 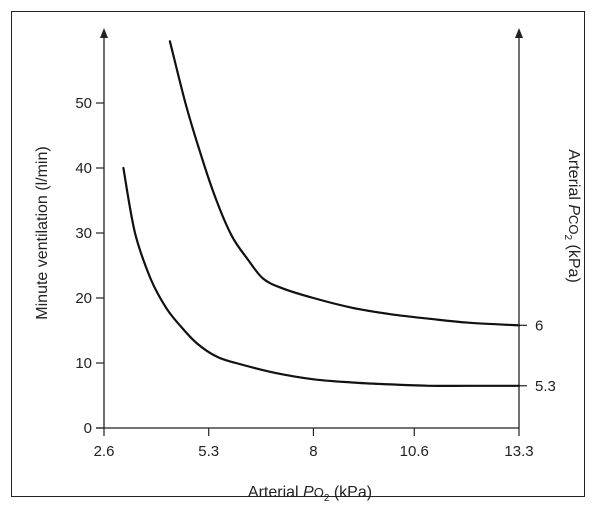 What do you see at coordinates (42, 232) in the screenshot?
I see `y-axis-label: Minute ventilation (l/min)` at bounding box center [42, 232].